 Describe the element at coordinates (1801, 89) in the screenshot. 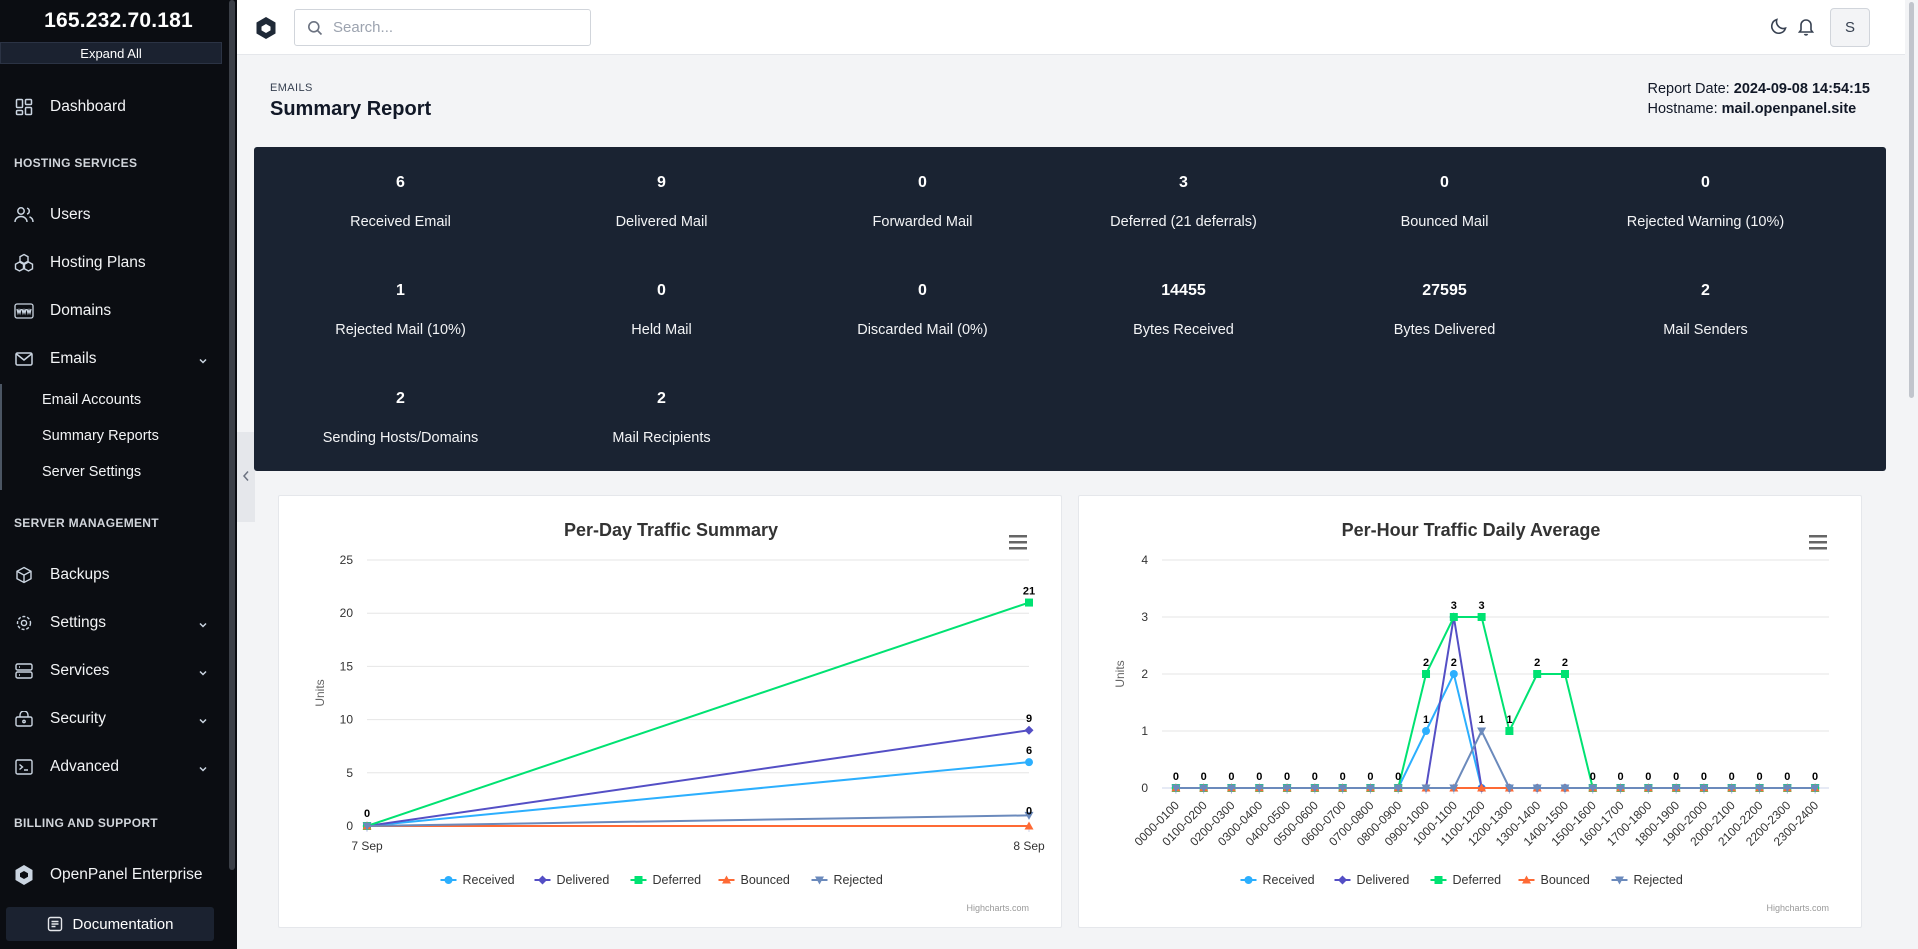

I see `report-date: 2024-09-08 14:54:15` at that location.